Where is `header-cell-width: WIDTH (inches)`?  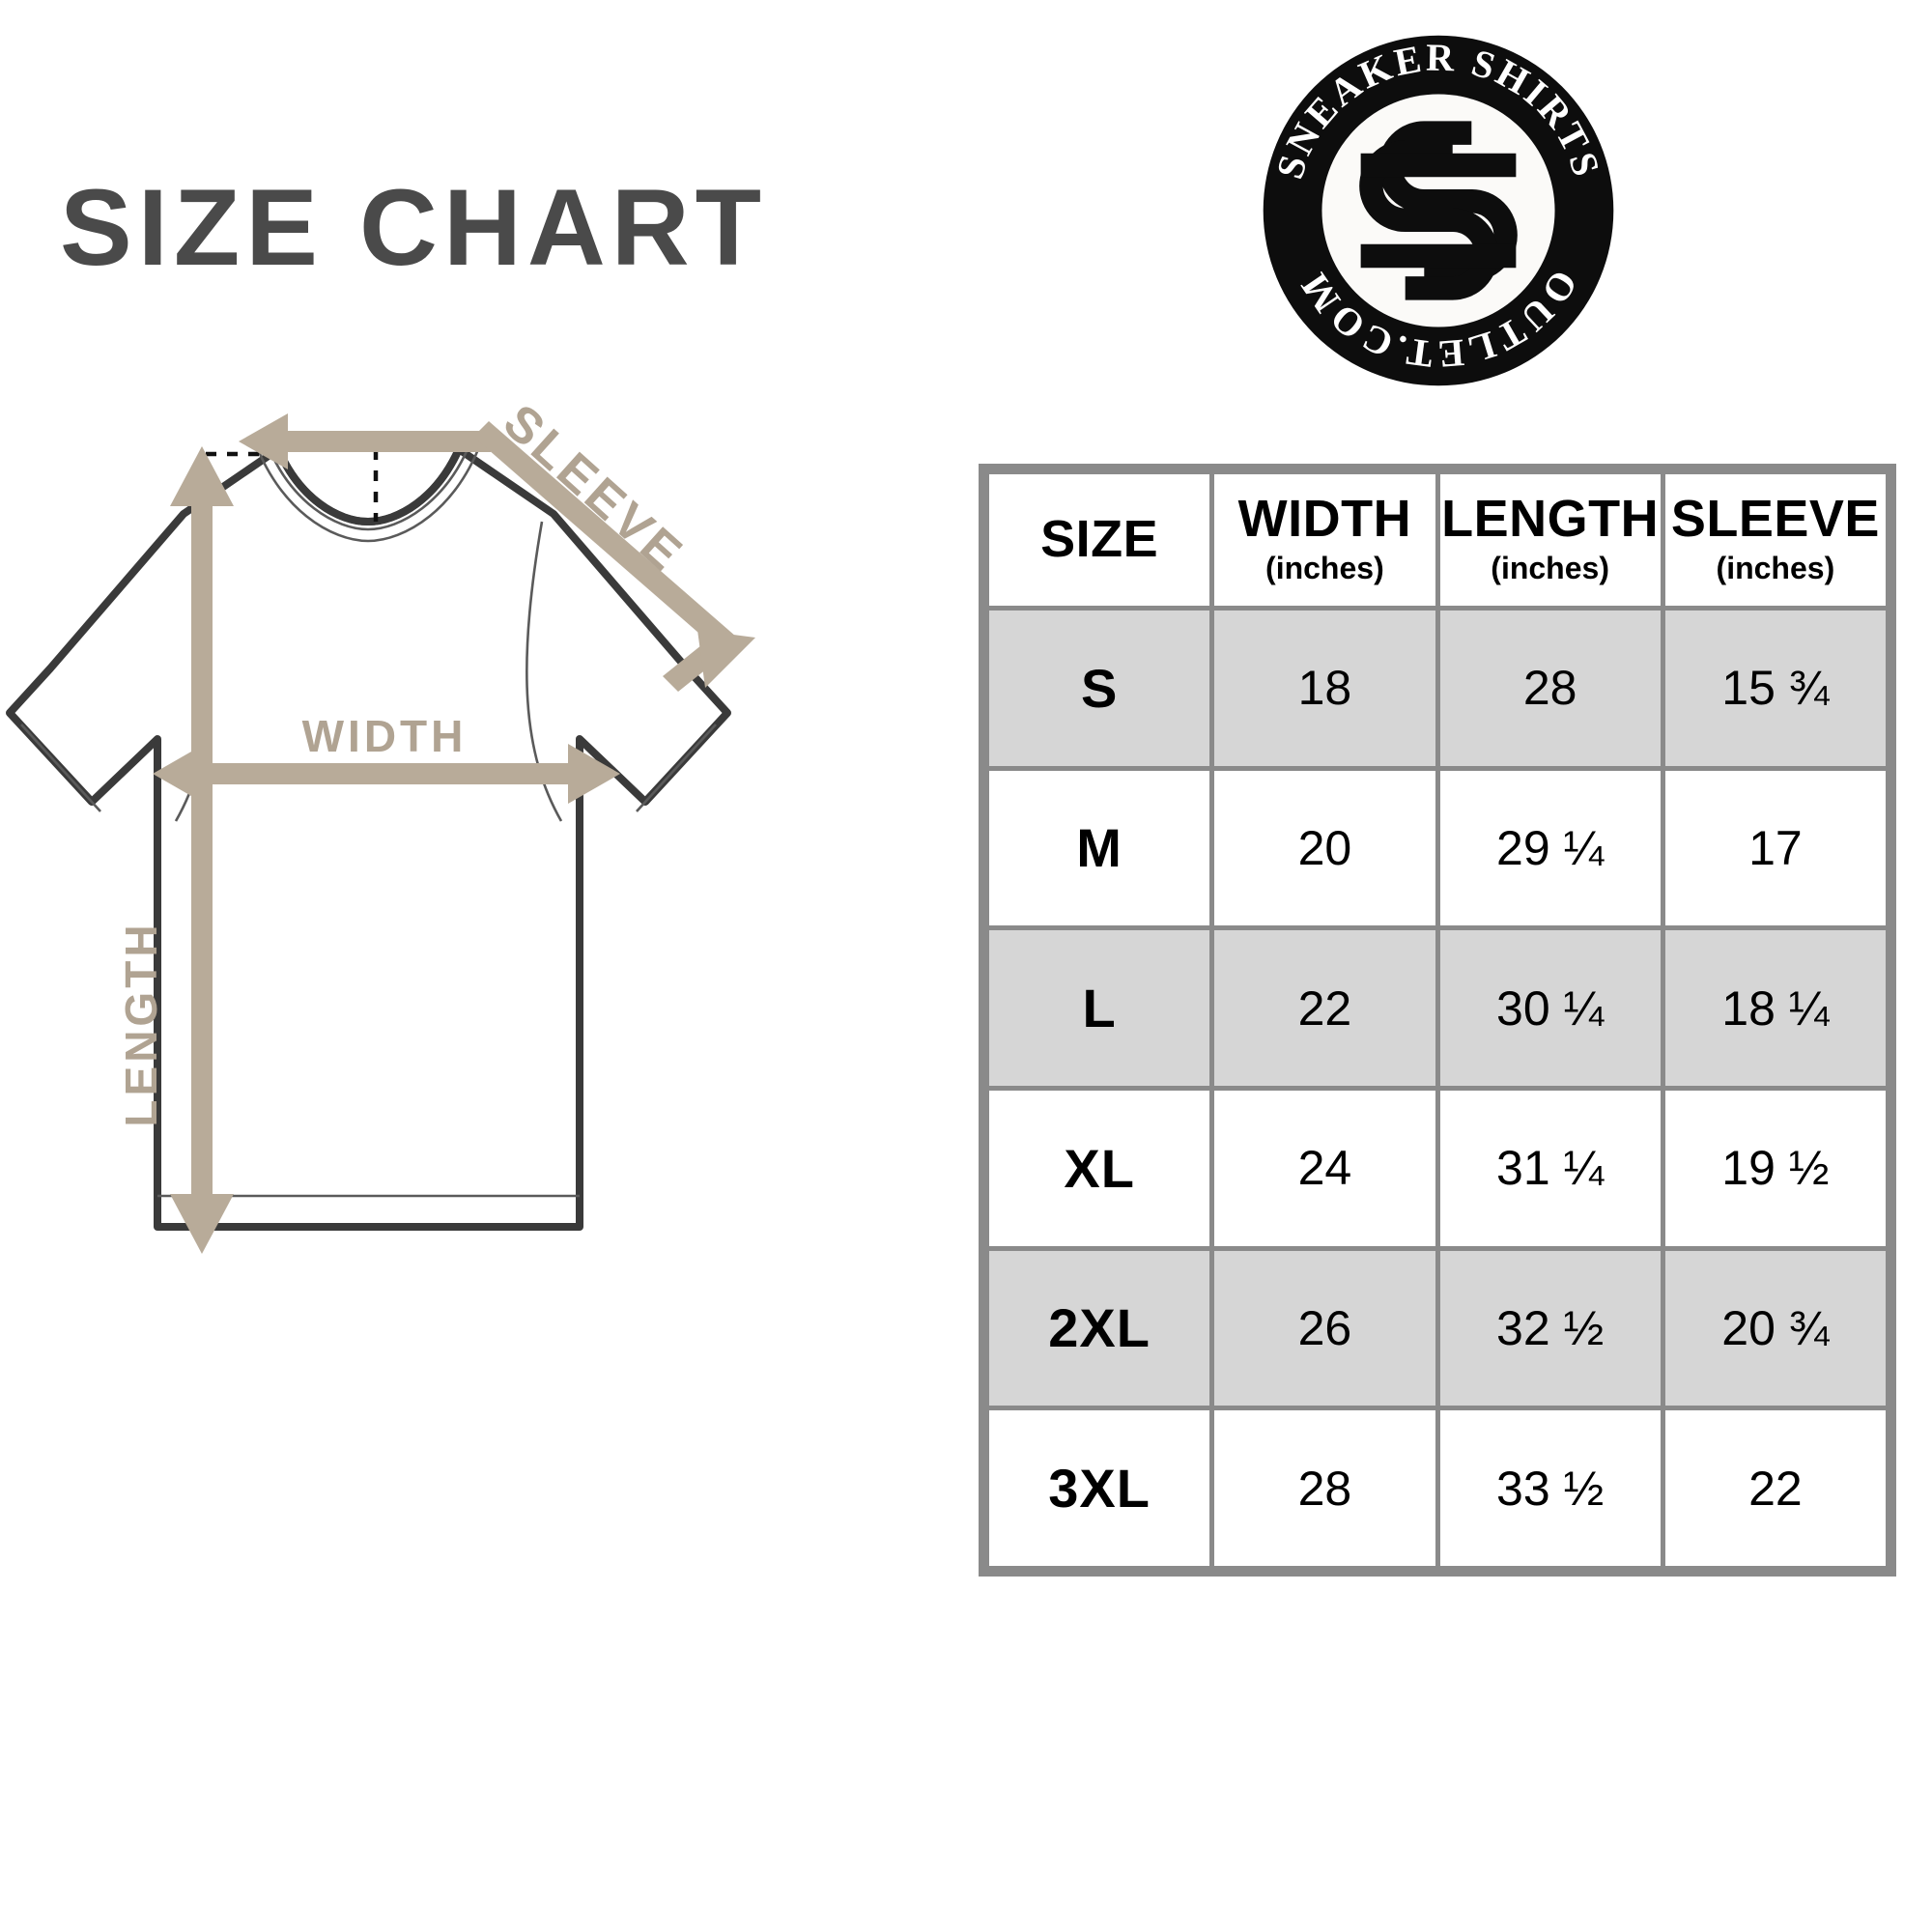 header-cell-width: WIDTH (inches) is located at coordinates (1324, 540).